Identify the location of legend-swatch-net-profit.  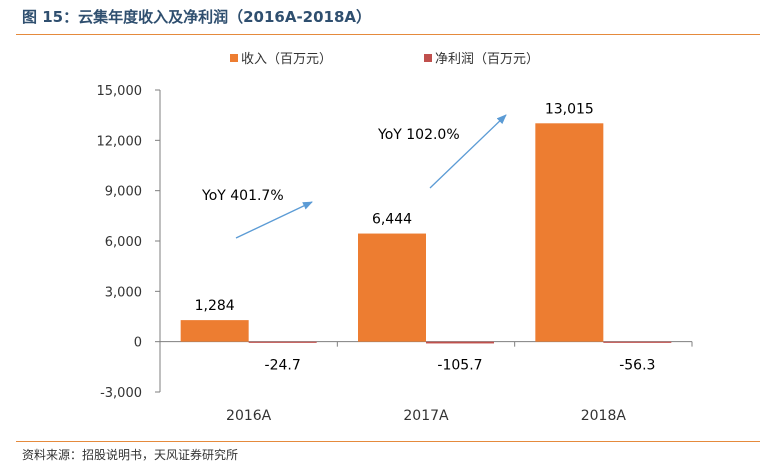
(428, 58).